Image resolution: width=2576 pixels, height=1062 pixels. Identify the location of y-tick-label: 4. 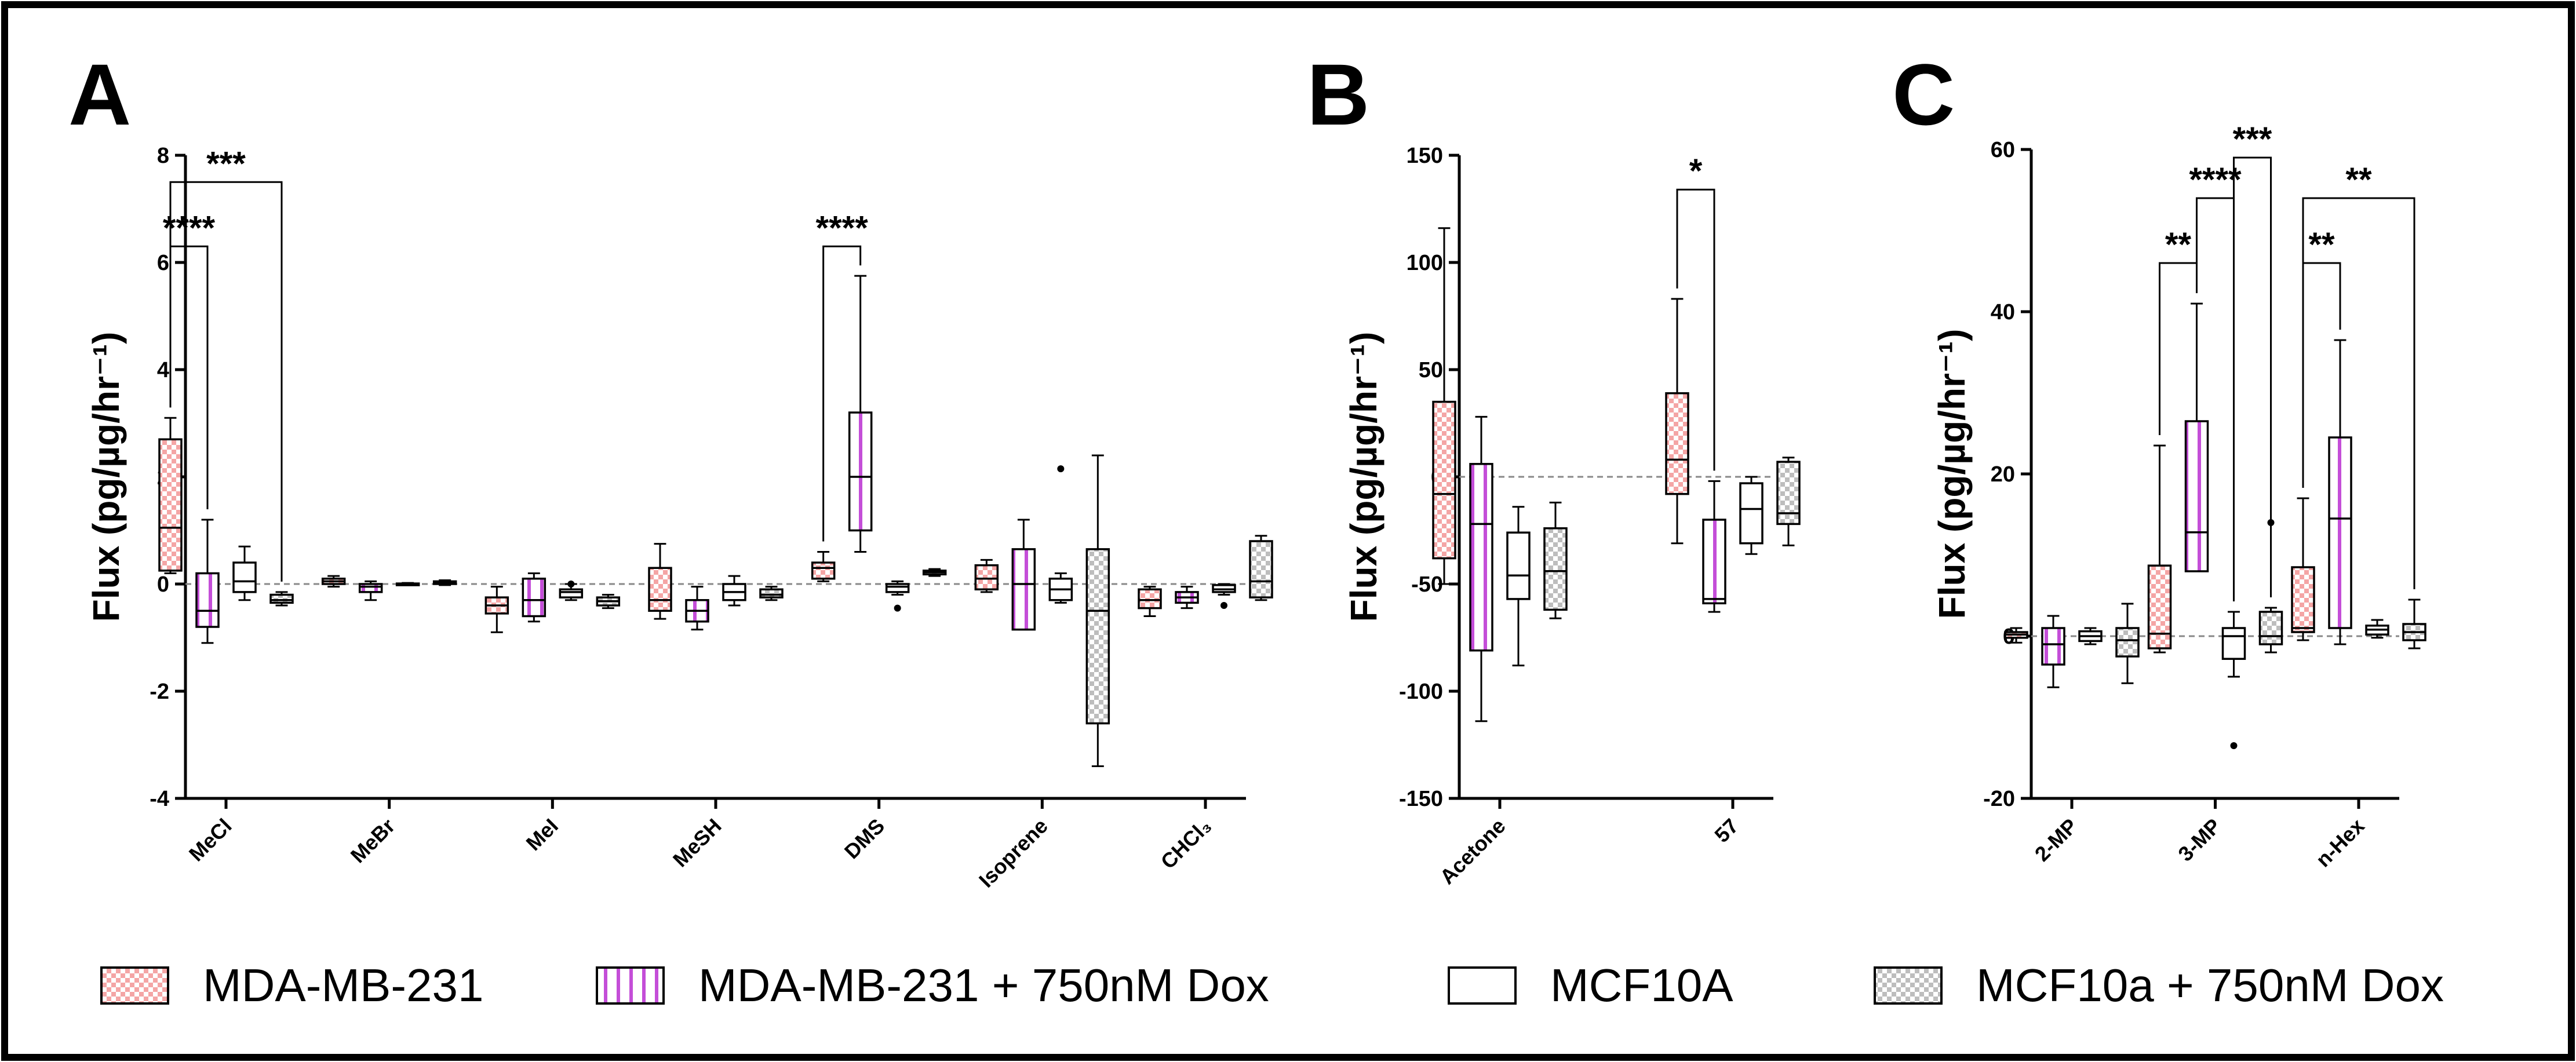
(163, 370).